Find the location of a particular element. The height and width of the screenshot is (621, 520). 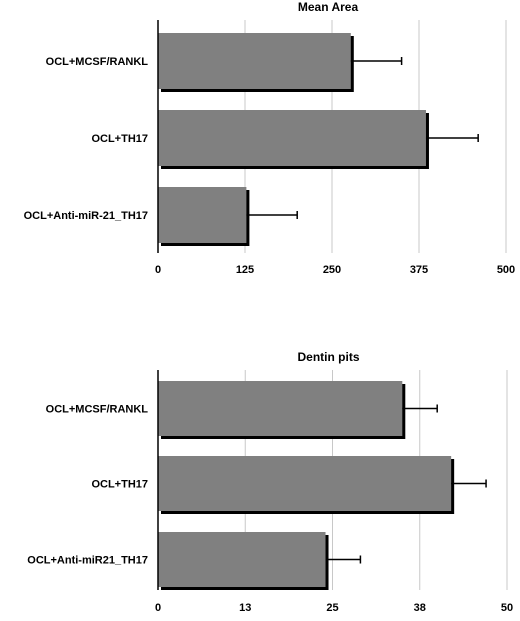

chart-1-title: Mean Area is located at coordinates (328, 7).